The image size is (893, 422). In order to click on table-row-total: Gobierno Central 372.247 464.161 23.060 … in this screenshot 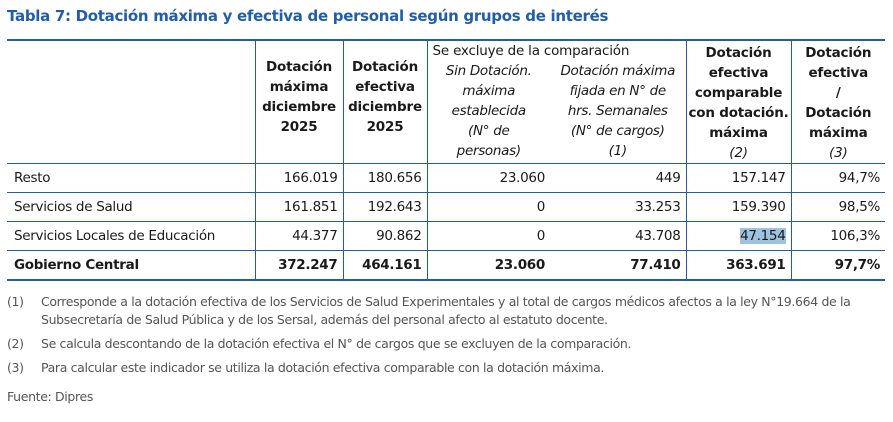, I will do `click(446, 265)`.